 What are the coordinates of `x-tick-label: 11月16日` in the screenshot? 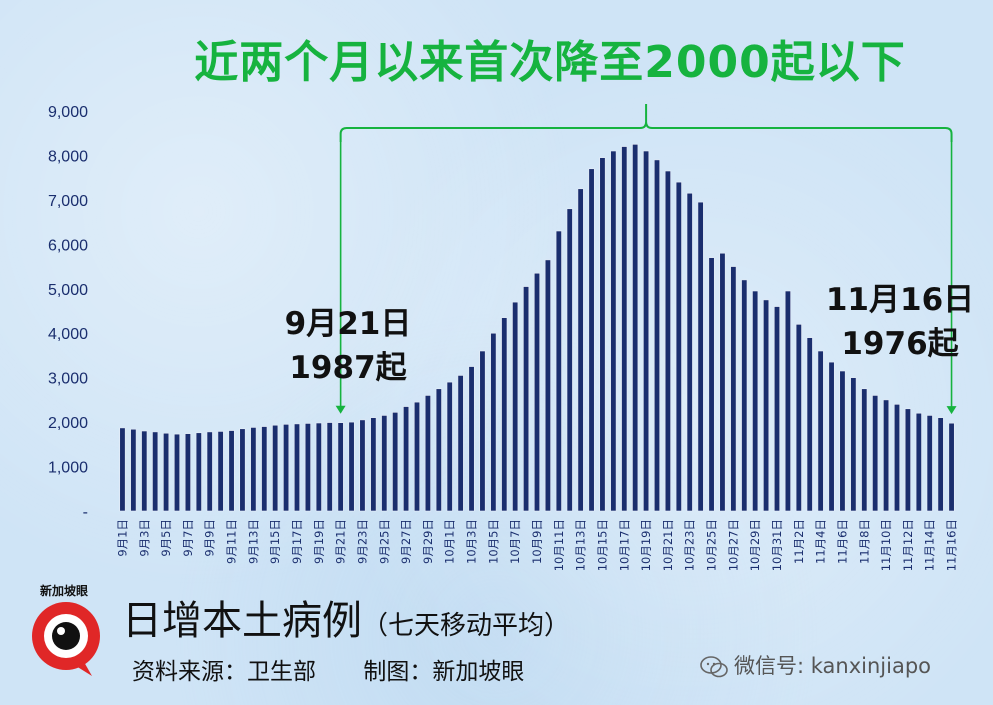 It's located at (952, 545).